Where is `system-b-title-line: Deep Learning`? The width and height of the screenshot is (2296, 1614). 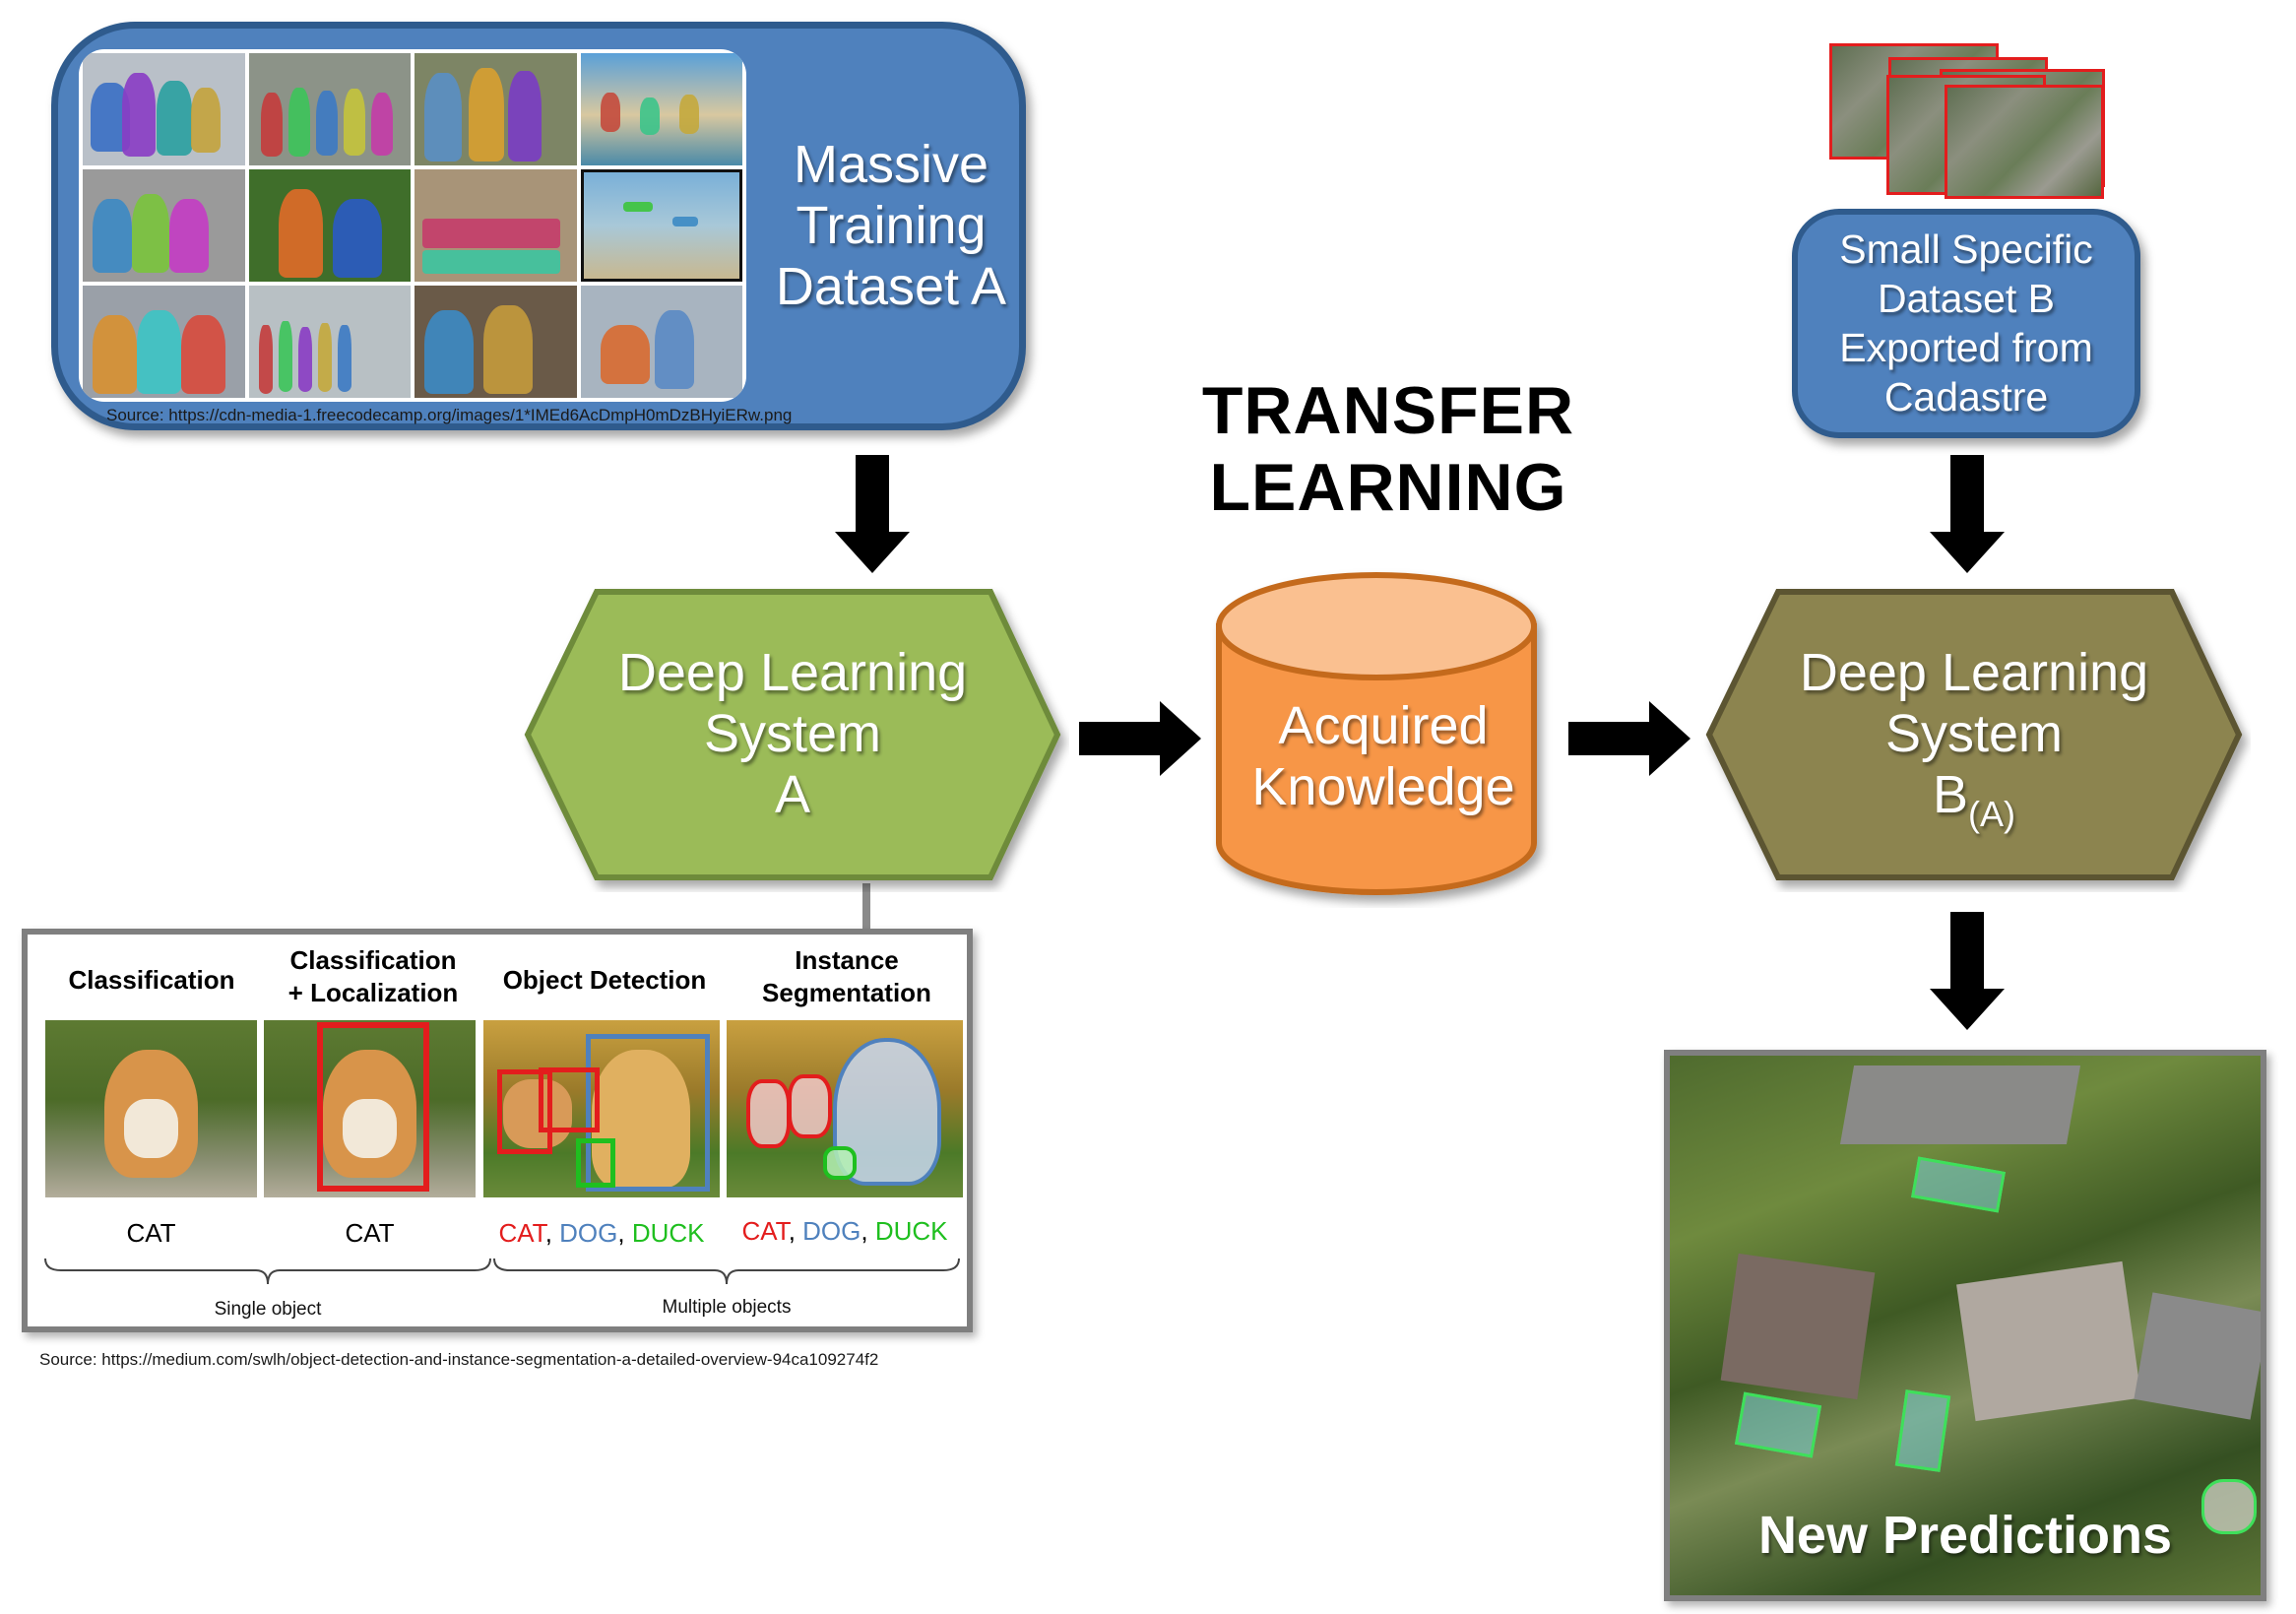 system-b-title-line: Deep Learning is located at coordinates (1974, 672).